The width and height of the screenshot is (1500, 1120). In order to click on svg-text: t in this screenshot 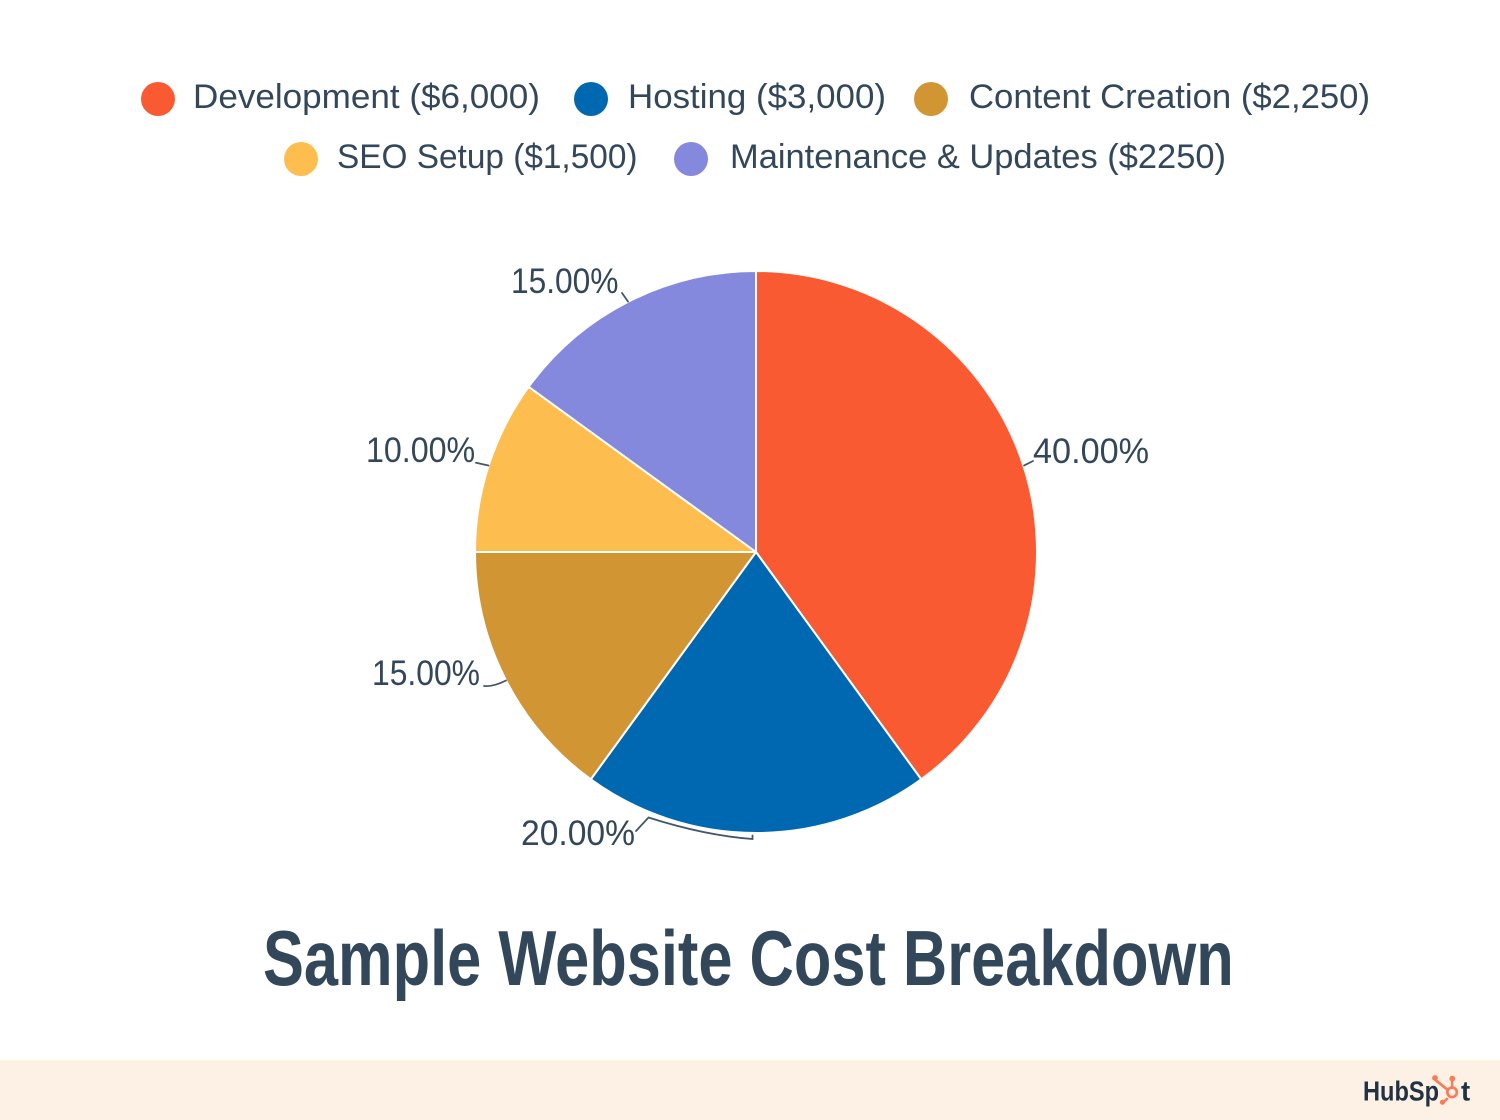, I will do `click(1465, 1091)`.